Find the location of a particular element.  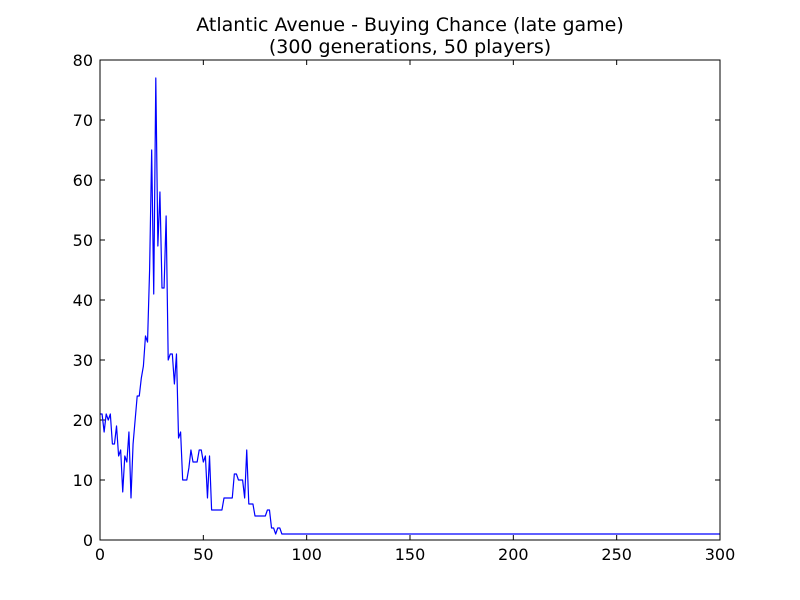

x-tick-label: 50 is located at coordinates (203, 554).